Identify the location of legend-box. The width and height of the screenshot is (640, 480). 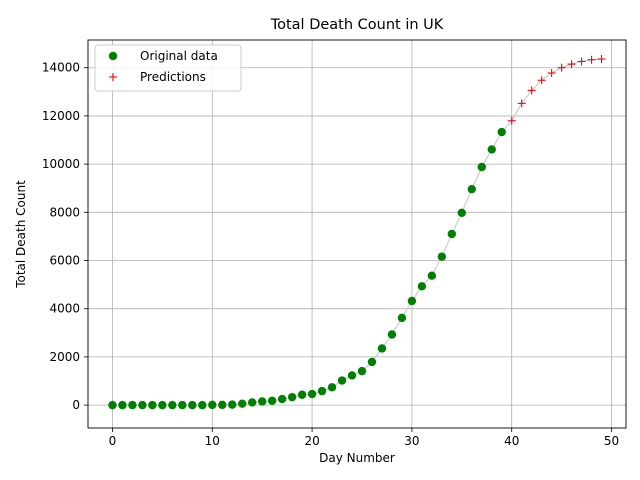
(168, 68).